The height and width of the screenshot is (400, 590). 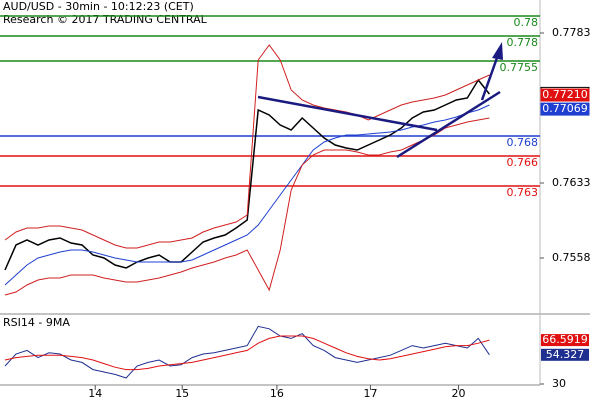 What do you see at coordinates (182, 393) in the screenshot?
I see `x-tick-label: 15` at bounding box center [182, 393].